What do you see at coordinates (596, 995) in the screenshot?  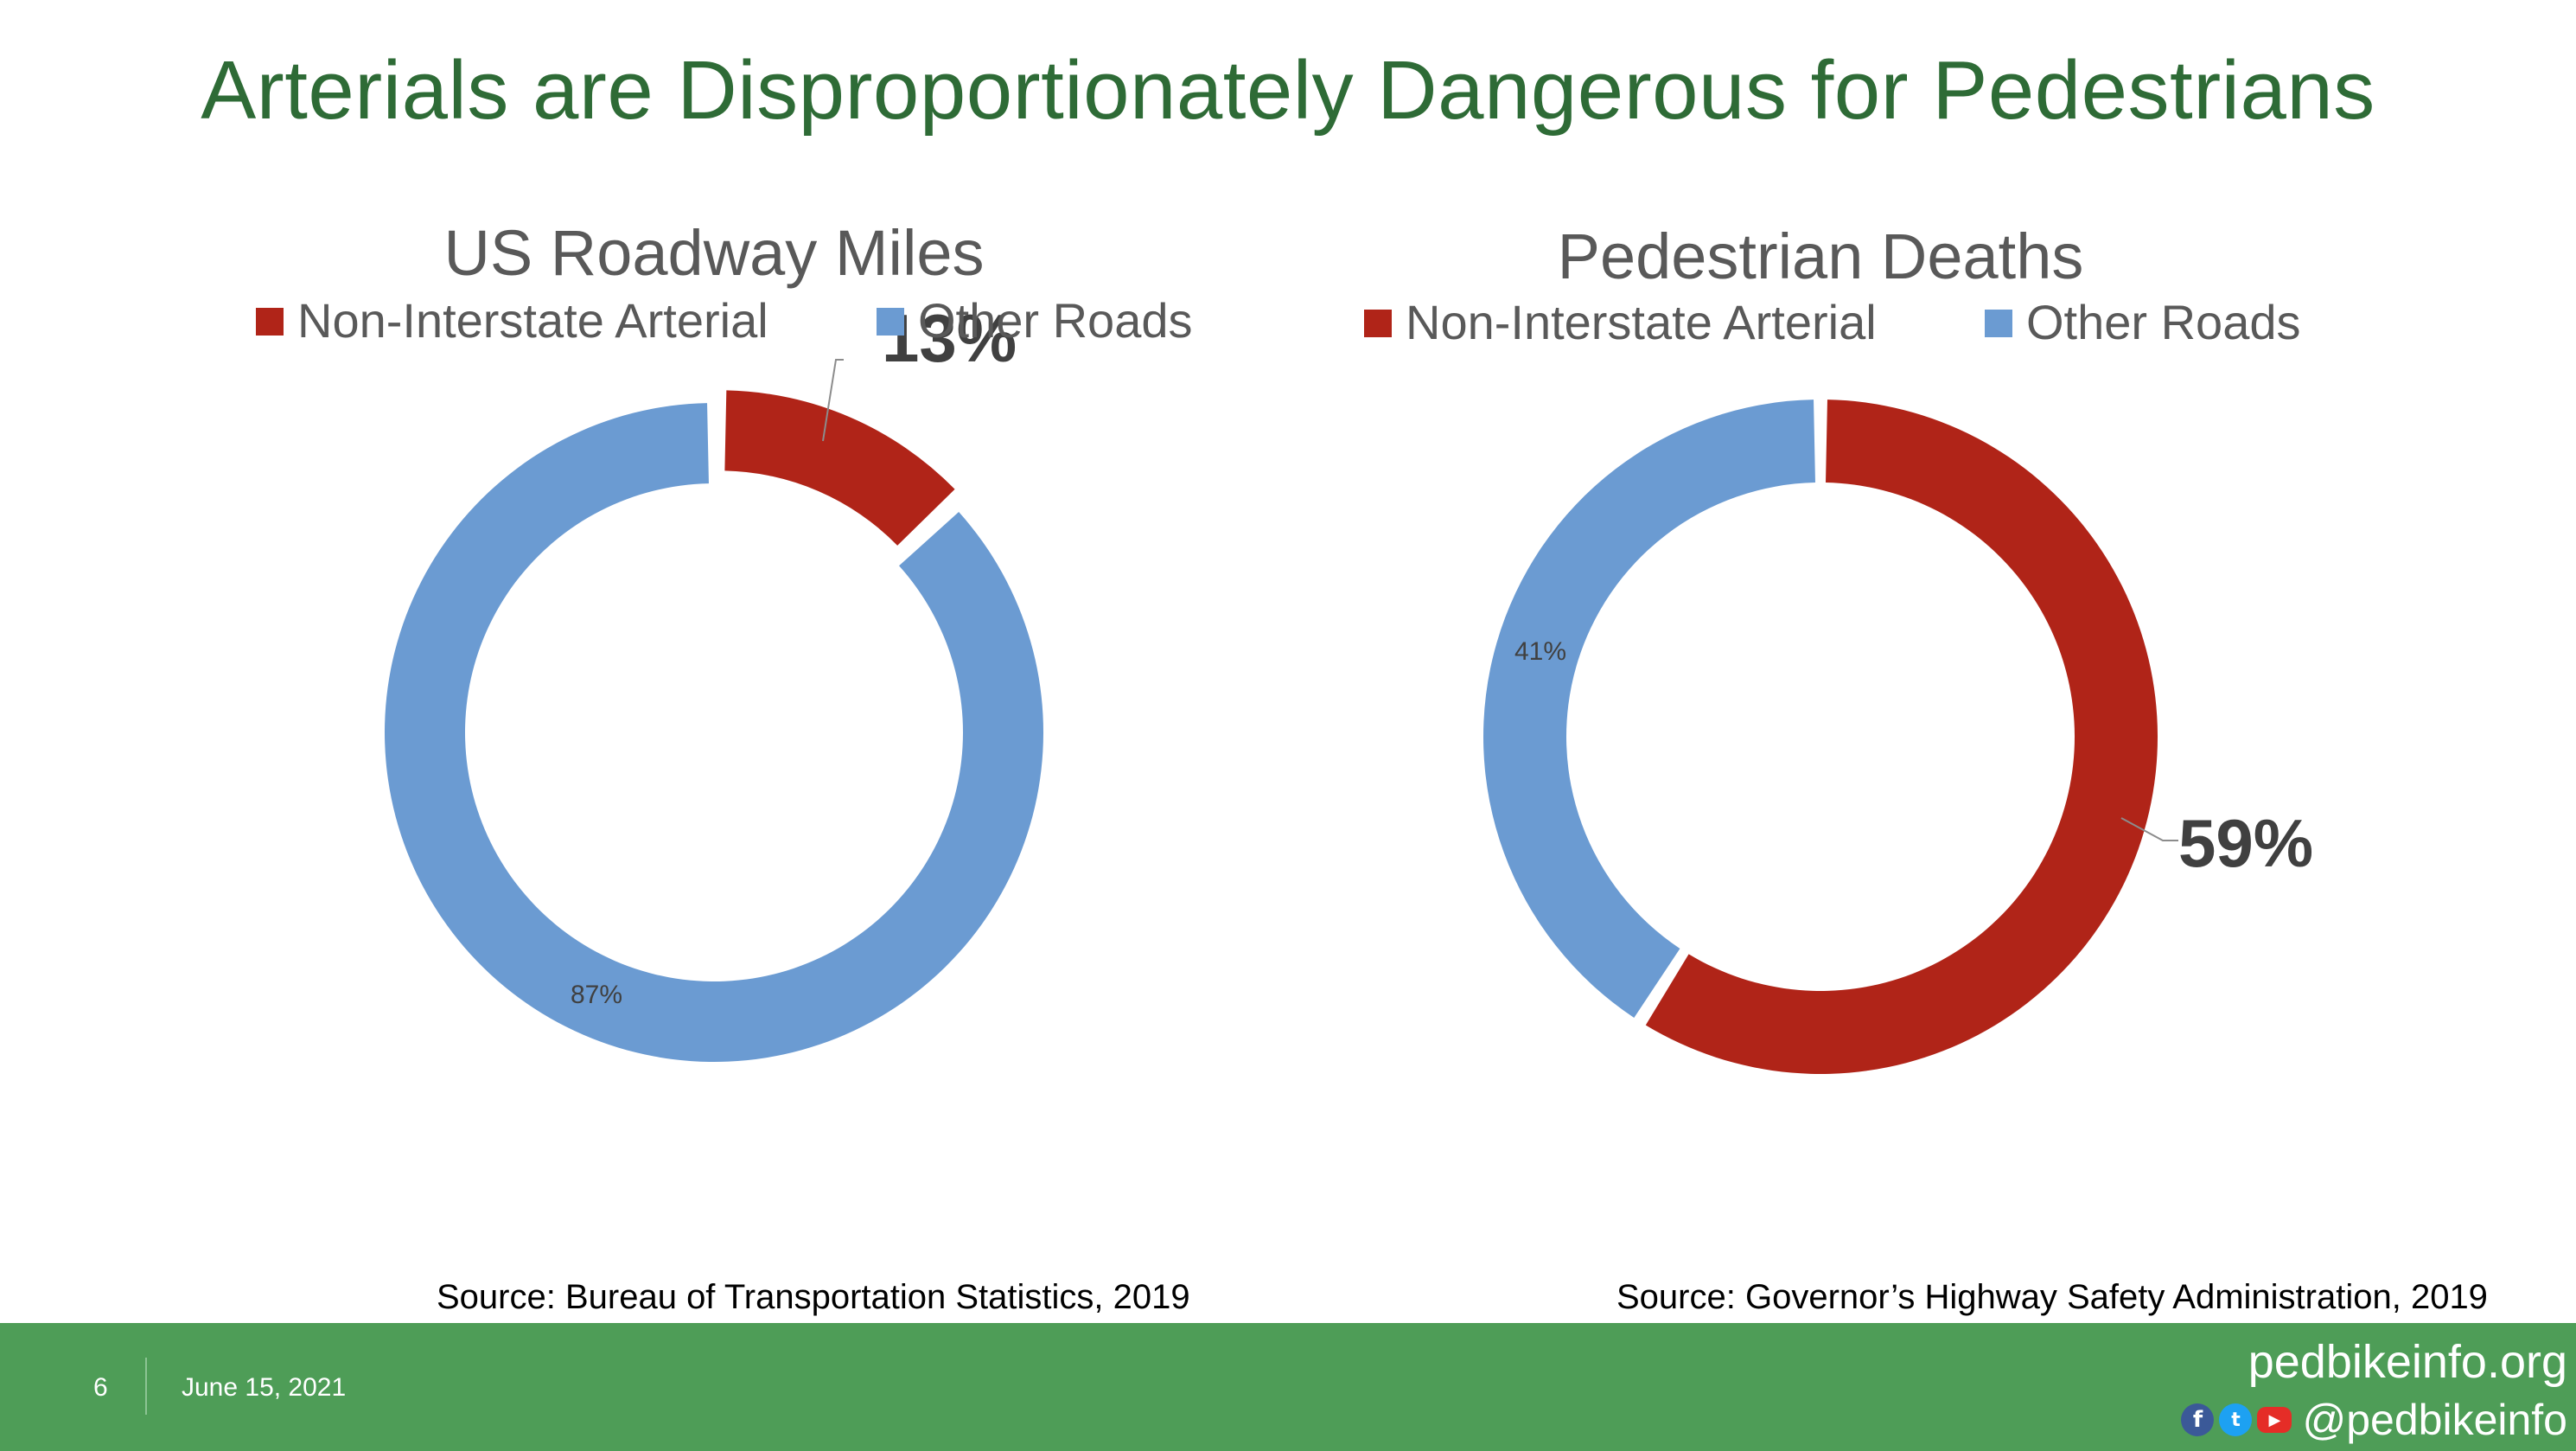 I see `data-label-other-roads: 87%` at bounding box center [596, 995].